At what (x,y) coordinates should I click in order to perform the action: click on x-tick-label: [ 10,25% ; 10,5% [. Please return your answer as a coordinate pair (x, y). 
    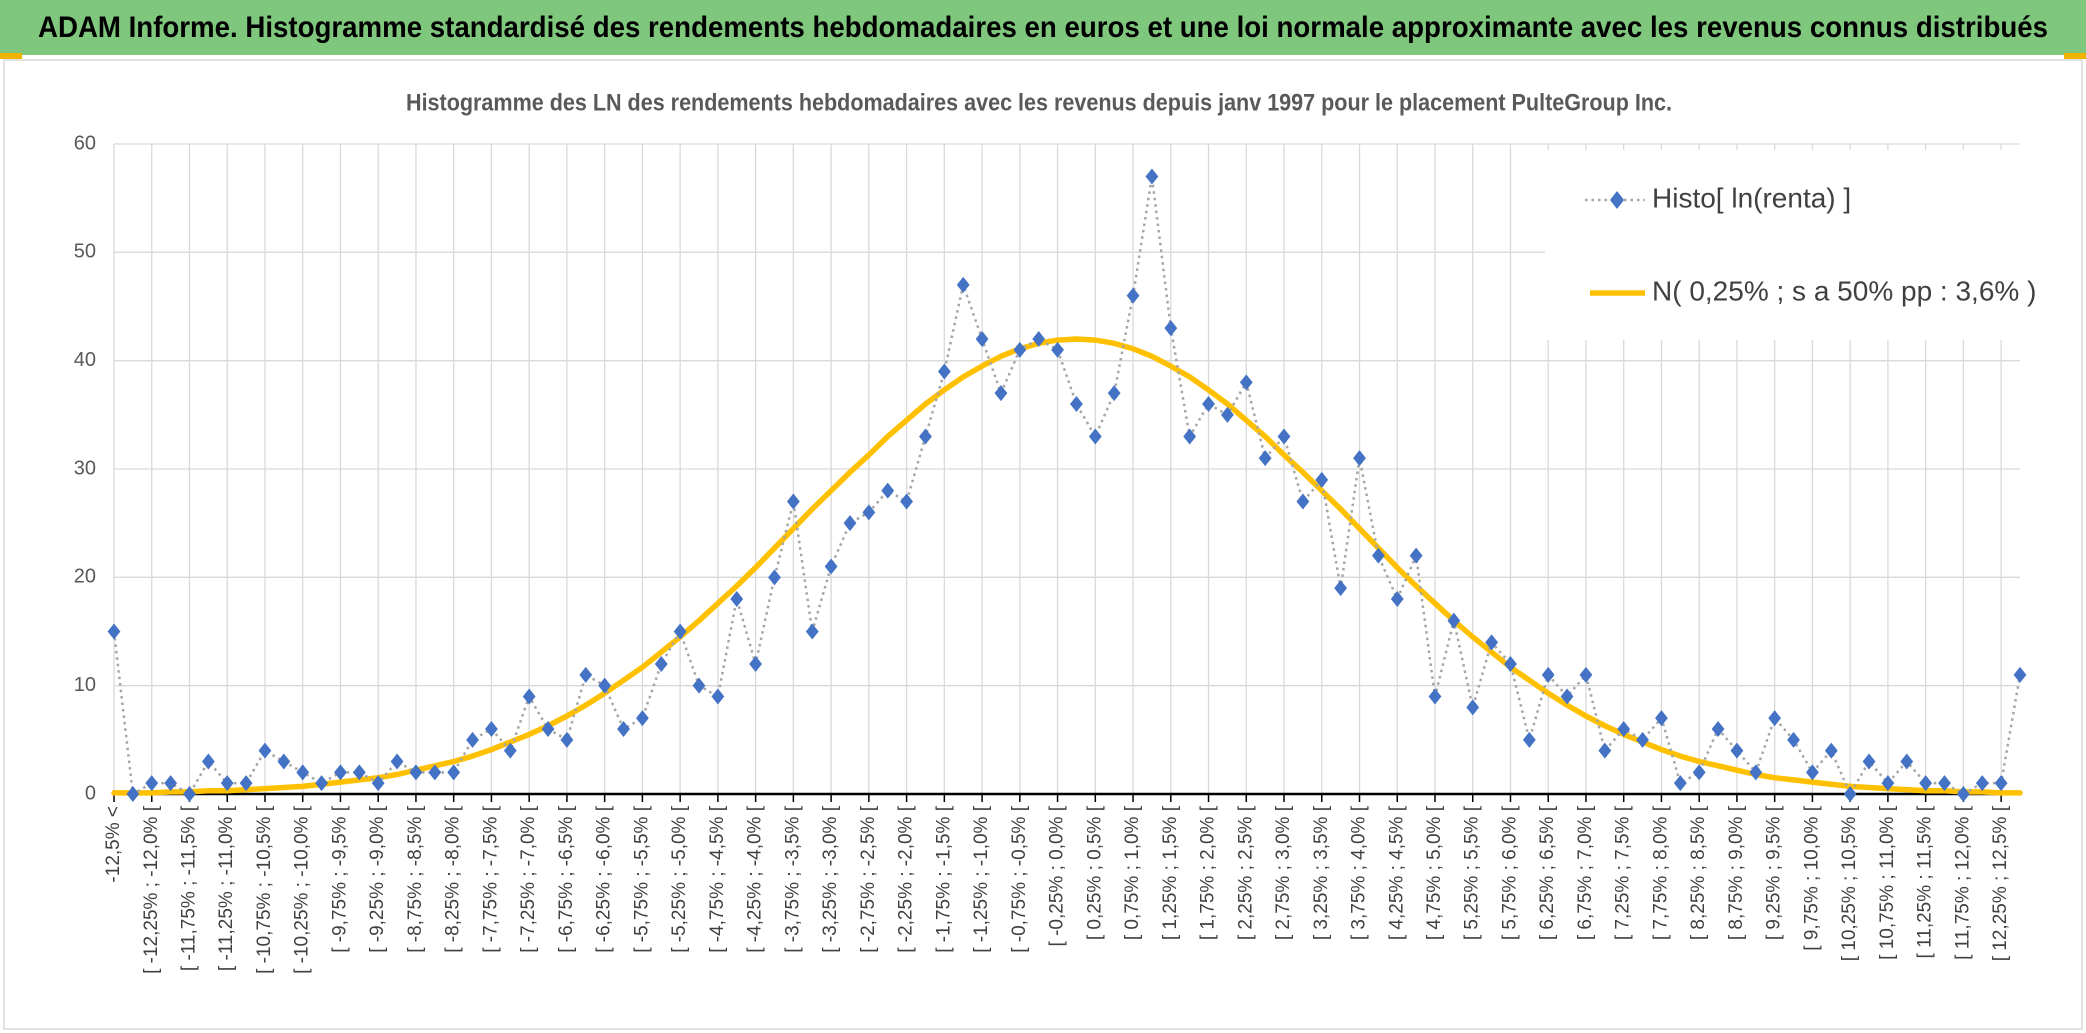
    Looking at the image, I should click on (1849, 883).